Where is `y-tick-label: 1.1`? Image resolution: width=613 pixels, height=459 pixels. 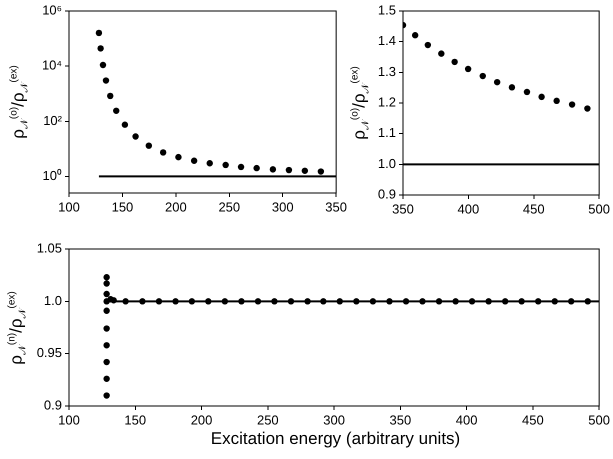 y-tick-label: 1.1 is located at coordinates (387, 132).